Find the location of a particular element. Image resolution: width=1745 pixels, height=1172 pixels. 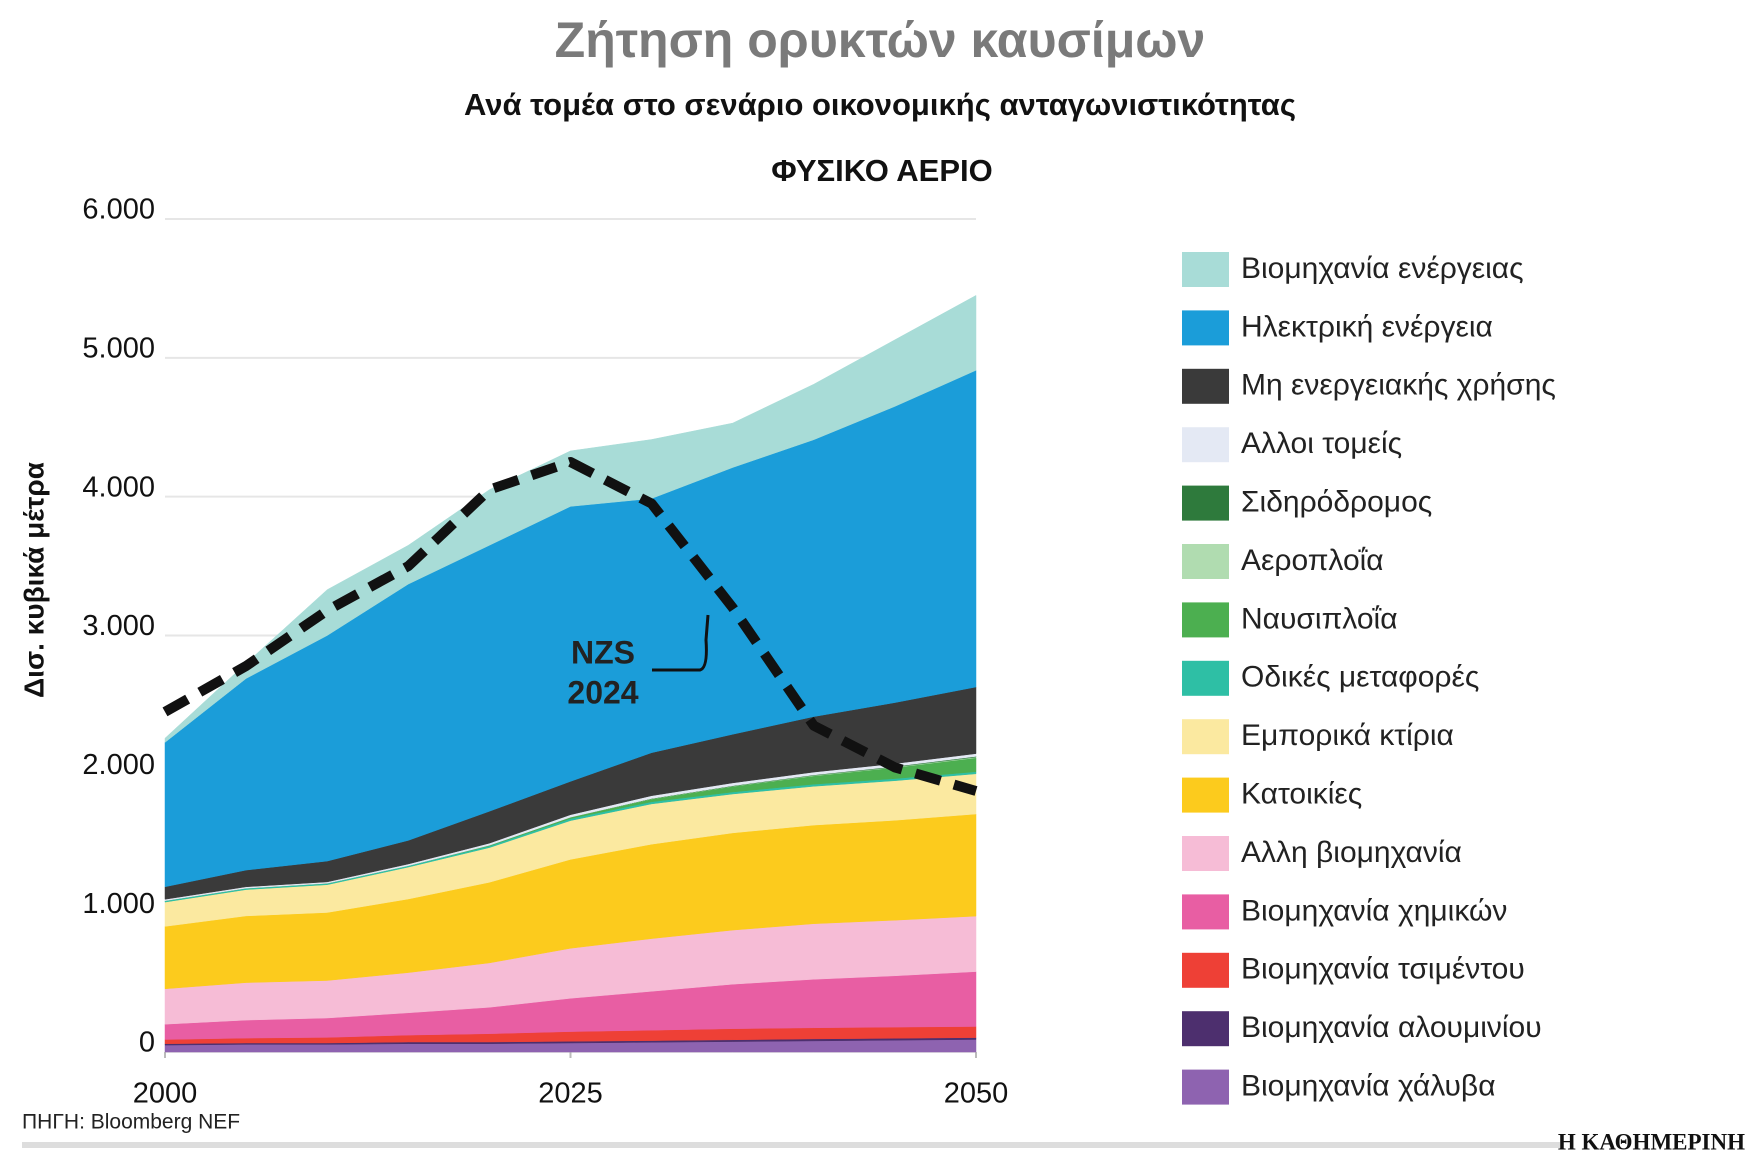

legend-label: Μη ενεργειακής χρήσης is located at coordinates (1398, 385).